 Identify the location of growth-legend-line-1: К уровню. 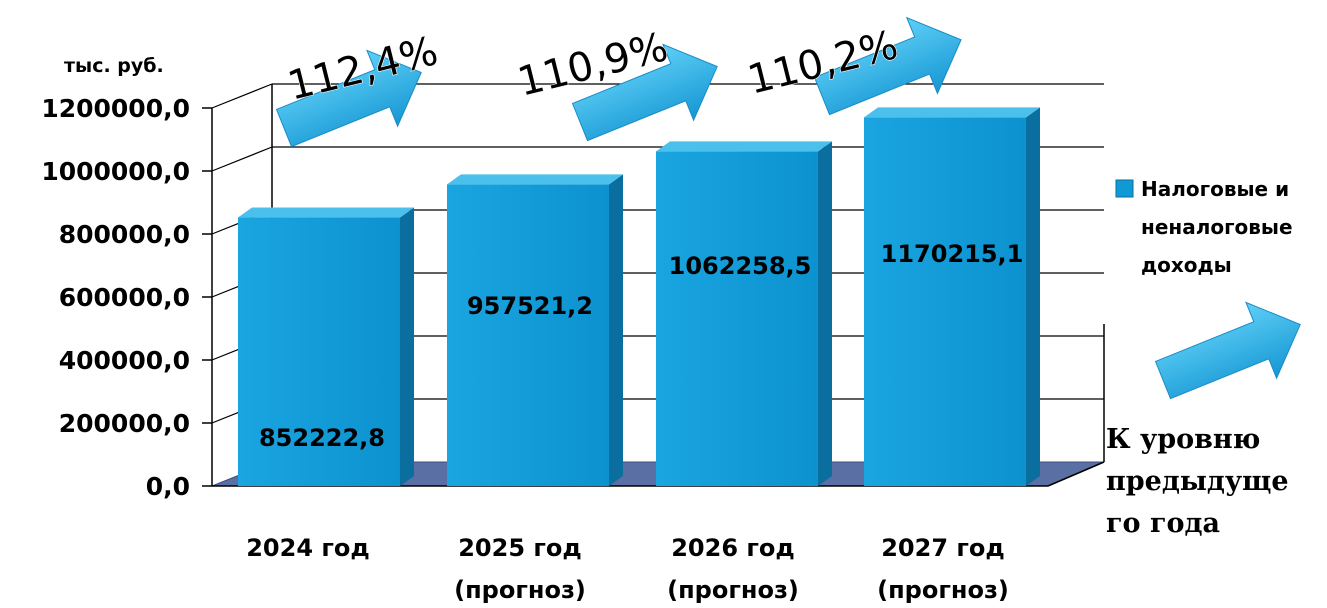
(1183, 439).